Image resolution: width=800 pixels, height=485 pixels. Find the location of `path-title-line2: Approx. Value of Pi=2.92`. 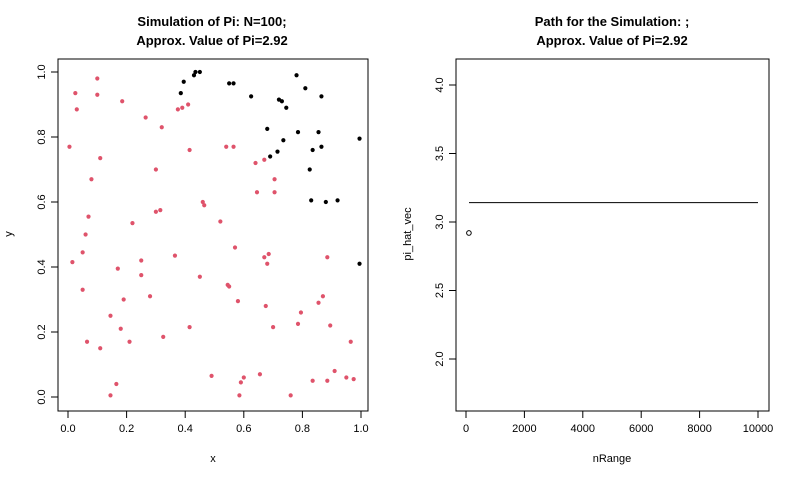

path-title-line2: Approx. Value of Pi=2.92 is located at coordinates (611, 40).